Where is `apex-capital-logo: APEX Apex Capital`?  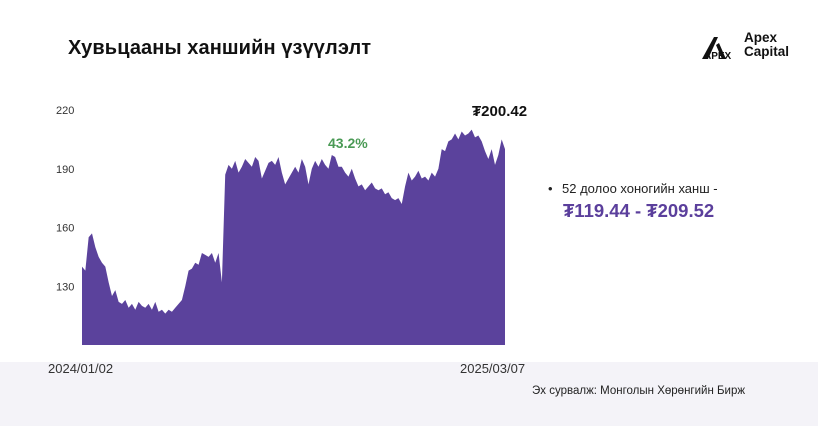 apex-capital-logo: APEX Apex Capital is located at coordinates (755, 47).